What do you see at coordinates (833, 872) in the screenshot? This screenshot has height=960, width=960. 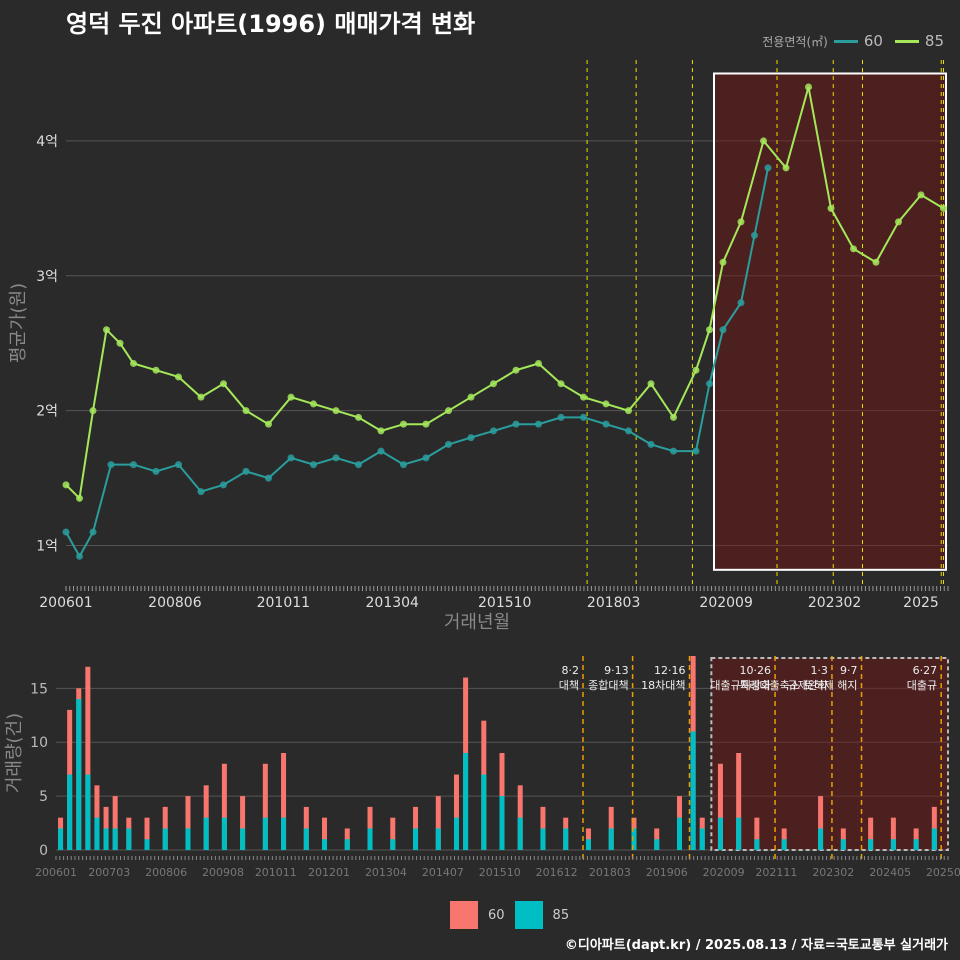 I see `x-tick-label: 202302` at bounding box center [833, 872].